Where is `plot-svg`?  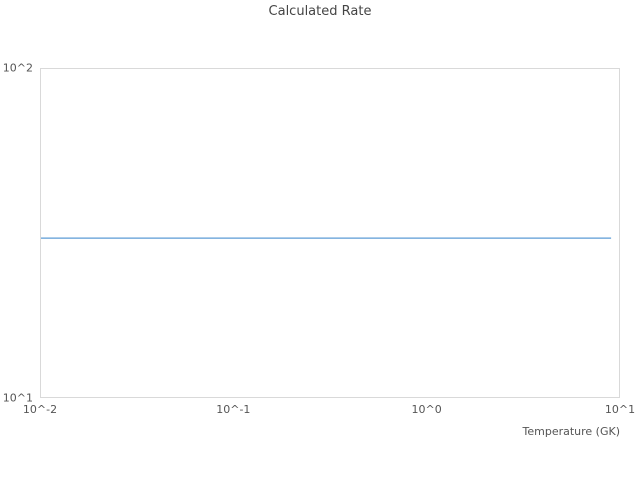
plot-svg is located at coordinates (326, 238).